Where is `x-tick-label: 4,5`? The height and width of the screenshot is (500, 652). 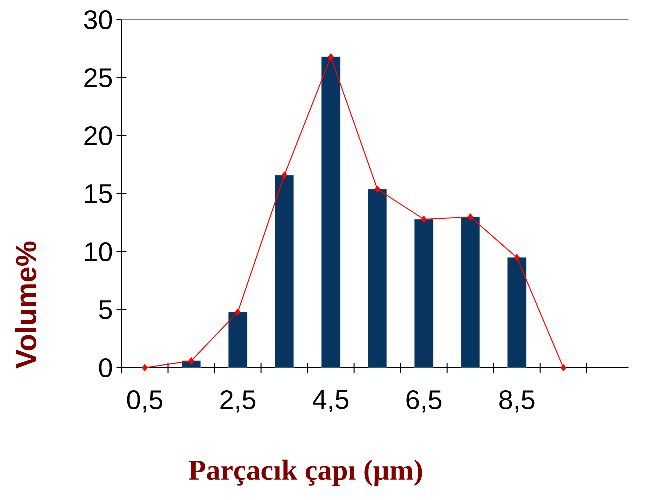 x-tick-label: 4,5 is located at coordinates (330, 401).